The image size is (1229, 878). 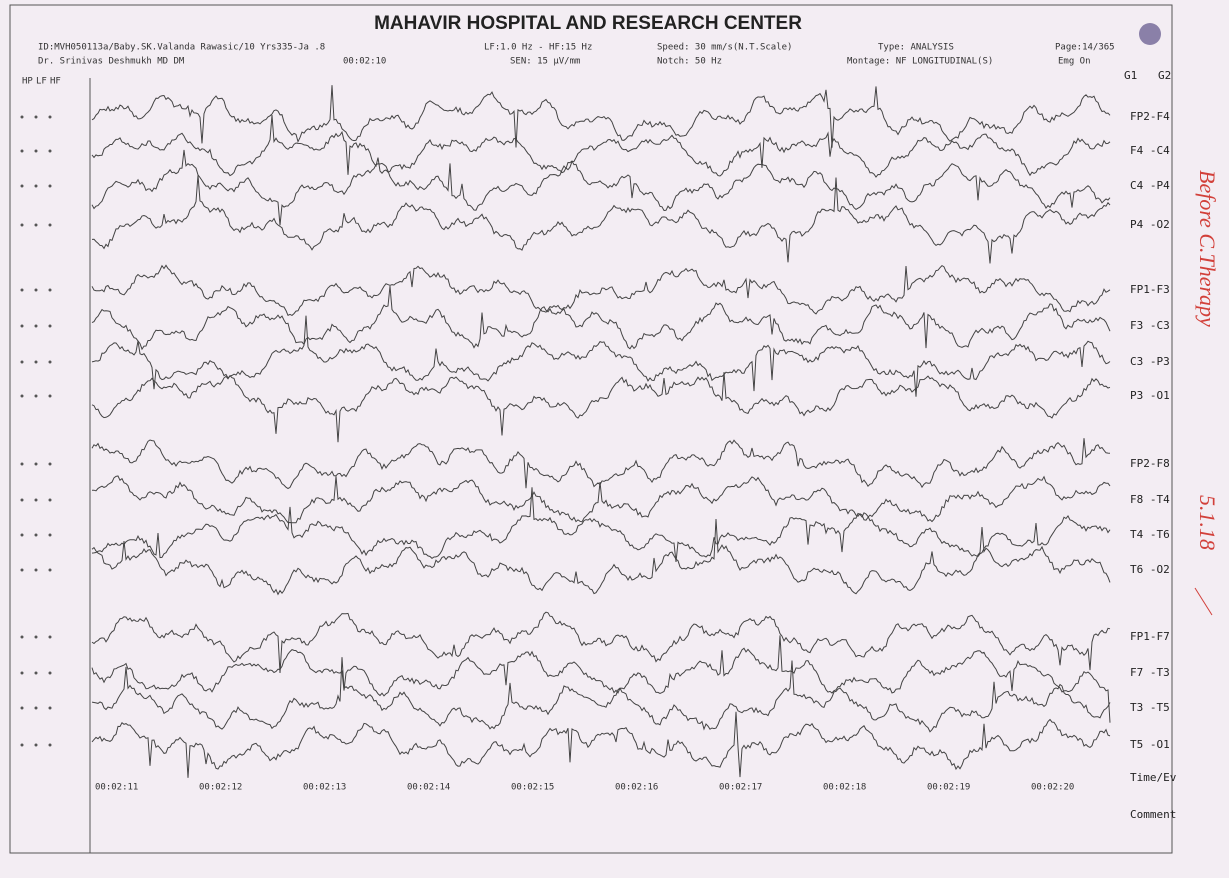 What do you see at coordinates (532, 788) in the screenshot?
I see `time-label: 00:02:15` at bounding box center [532, 788].